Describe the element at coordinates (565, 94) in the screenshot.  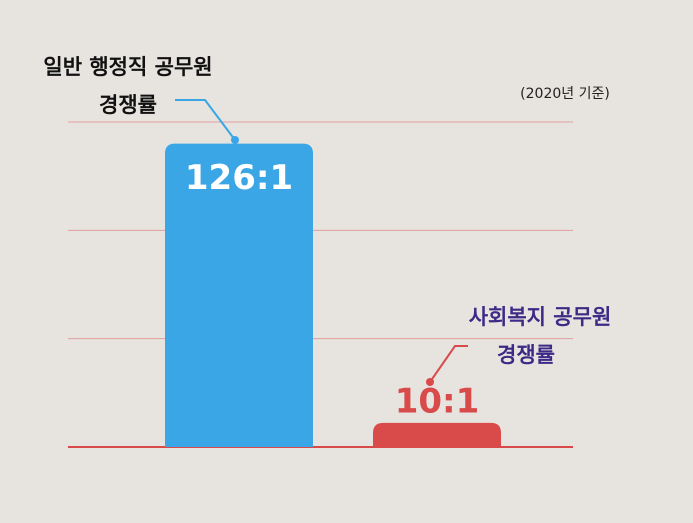
I see `note: (2020년 기준)` at that location.